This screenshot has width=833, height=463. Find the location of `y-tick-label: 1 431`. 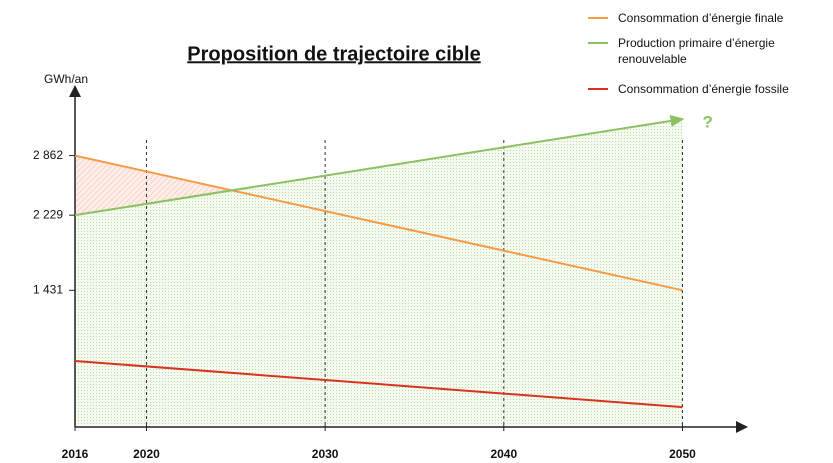

y-tick-label: 1 431 is located at coordinates (48, 289).